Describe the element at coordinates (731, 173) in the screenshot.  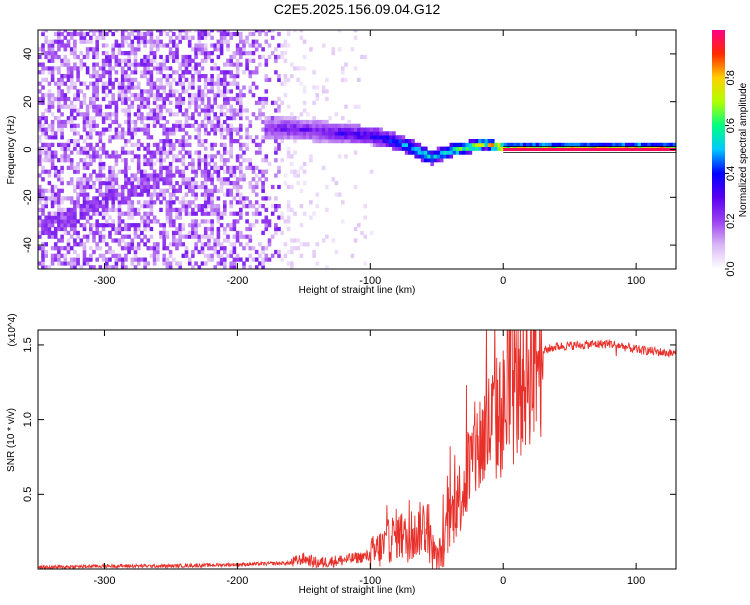
I see `colorbar-ticks: 0.00.20.40.60.8` at that location.